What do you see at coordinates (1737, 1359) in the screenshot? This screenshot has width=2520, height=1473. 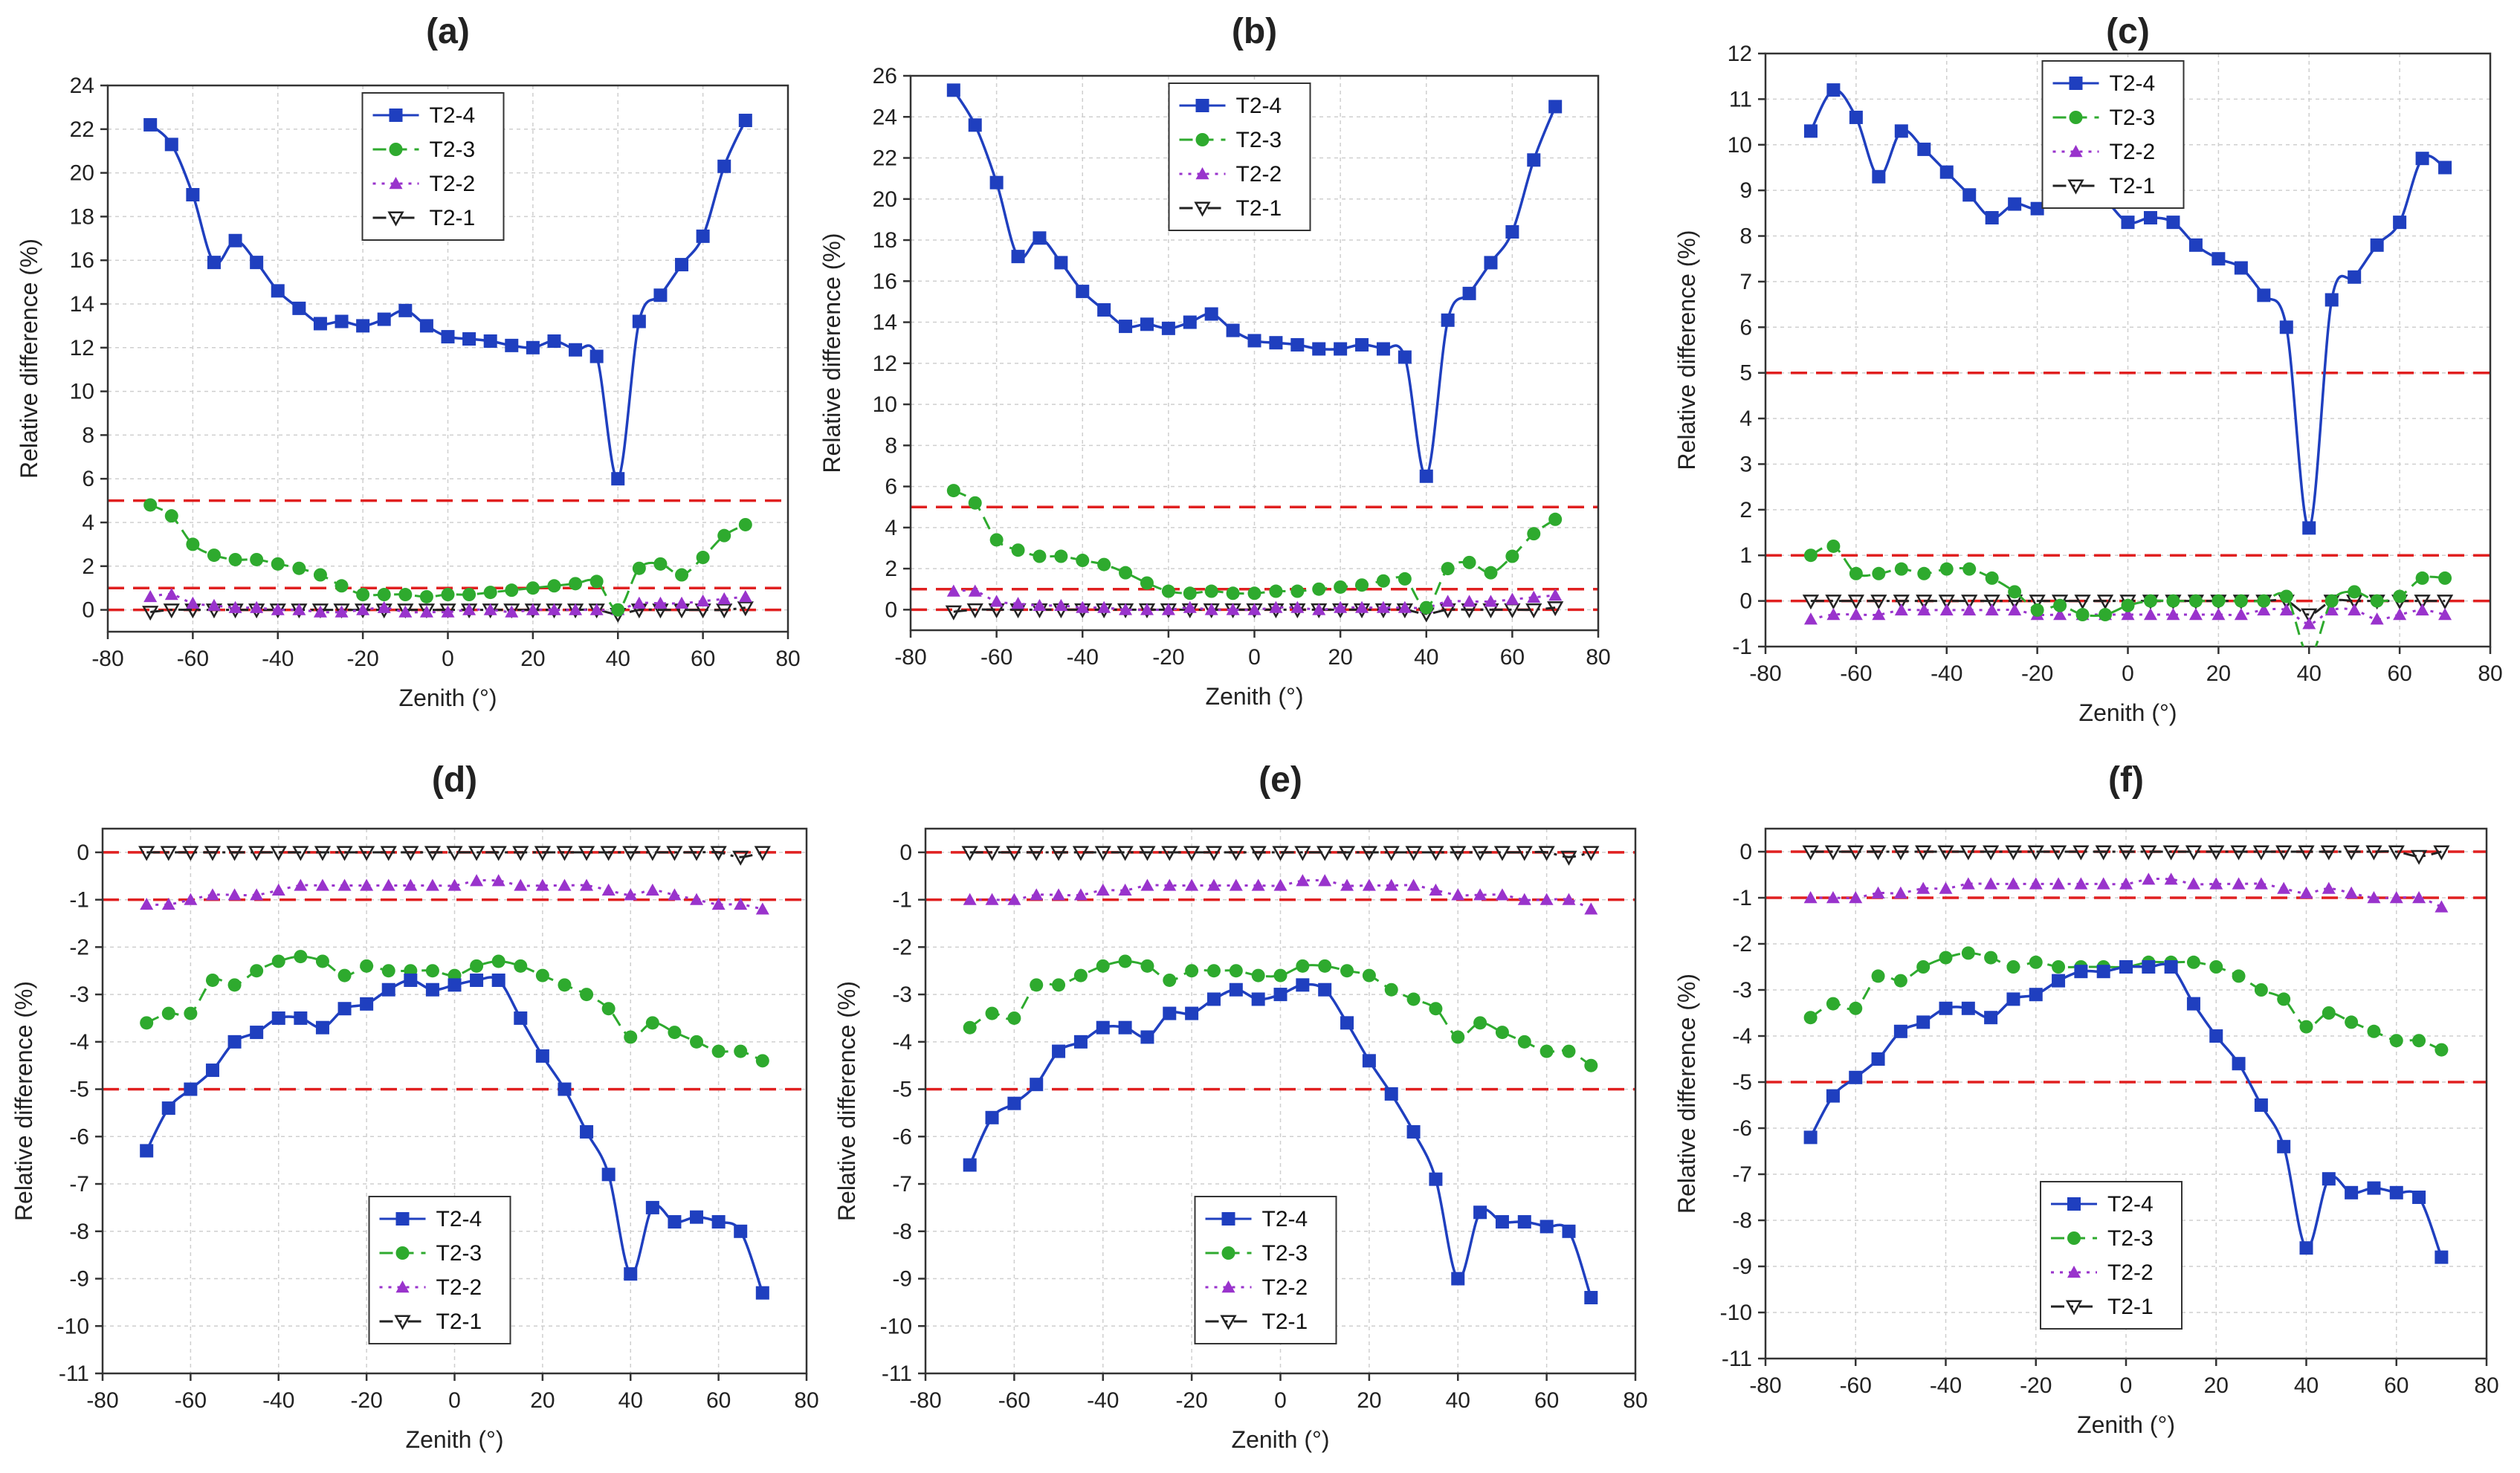 I see `y-tick-label: -11` at bounding box center [1737, 1359].